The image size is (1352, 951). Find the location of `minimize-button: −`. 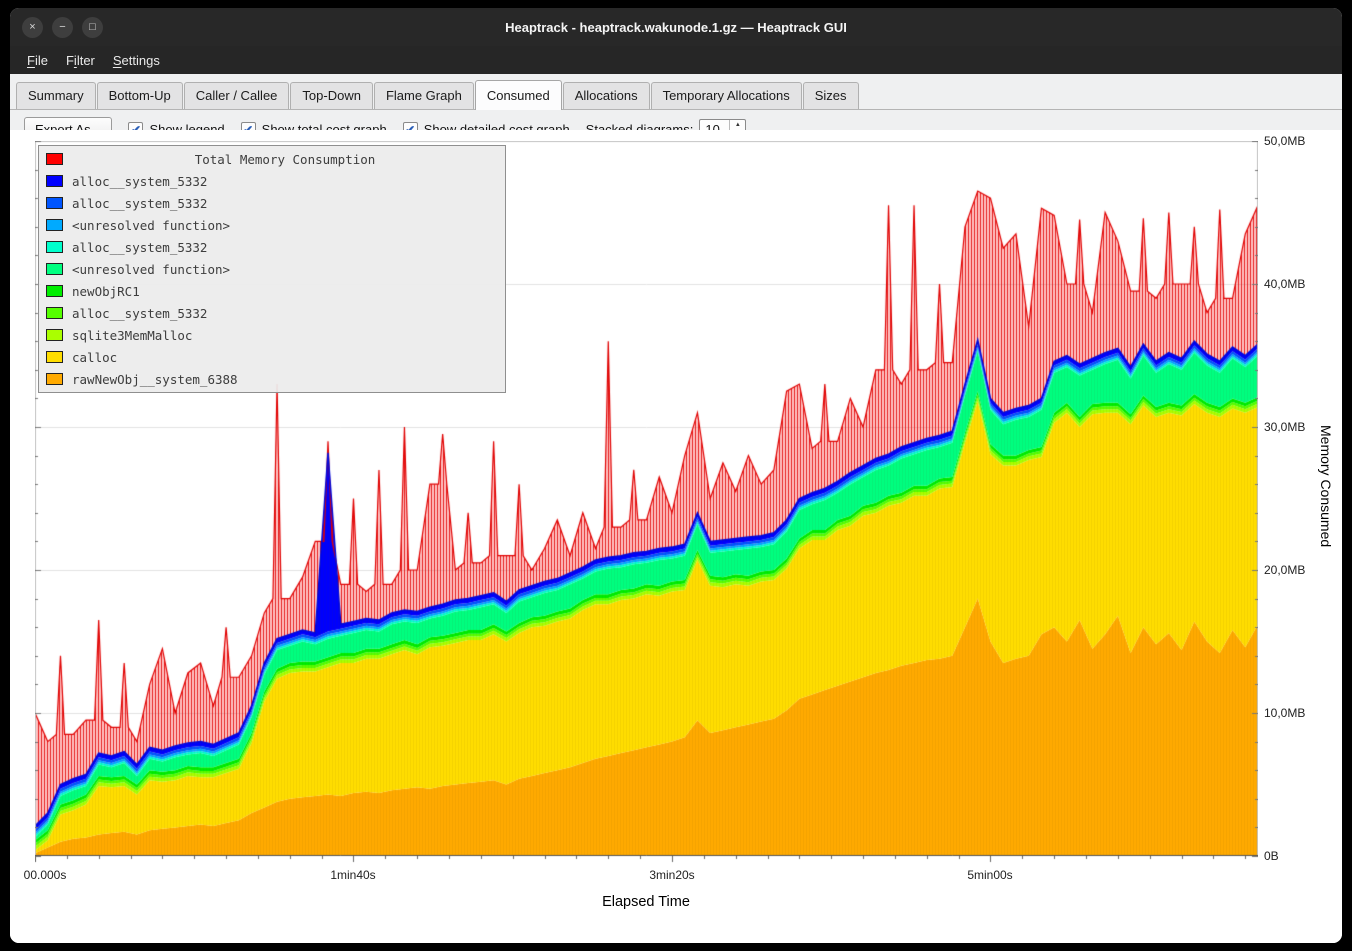

minimize-button: − is located at coordinates (62, 27).